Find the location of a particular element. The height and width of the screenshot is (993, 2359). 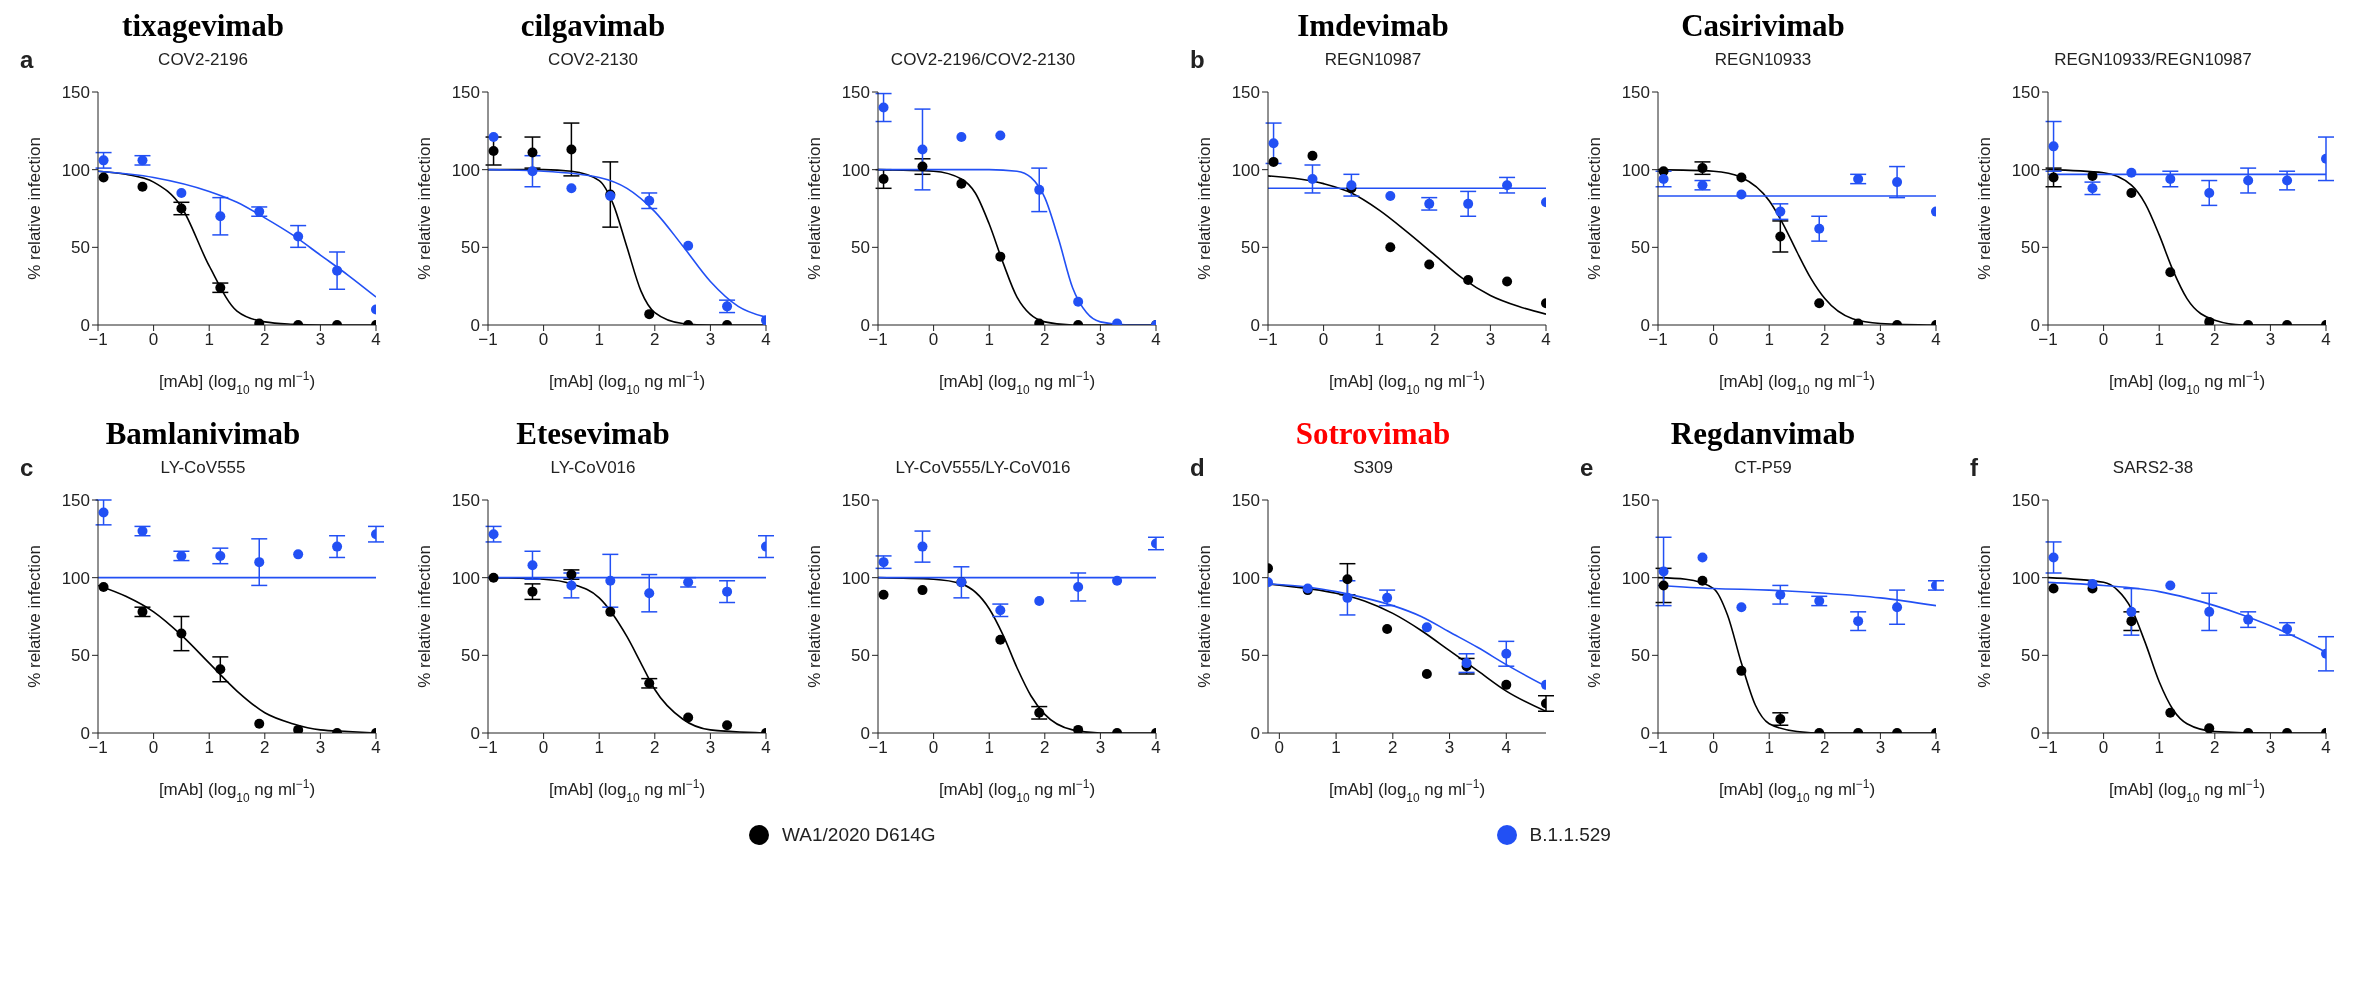

chart-title: Bamlanivimab is located at coordinates (203, 433).